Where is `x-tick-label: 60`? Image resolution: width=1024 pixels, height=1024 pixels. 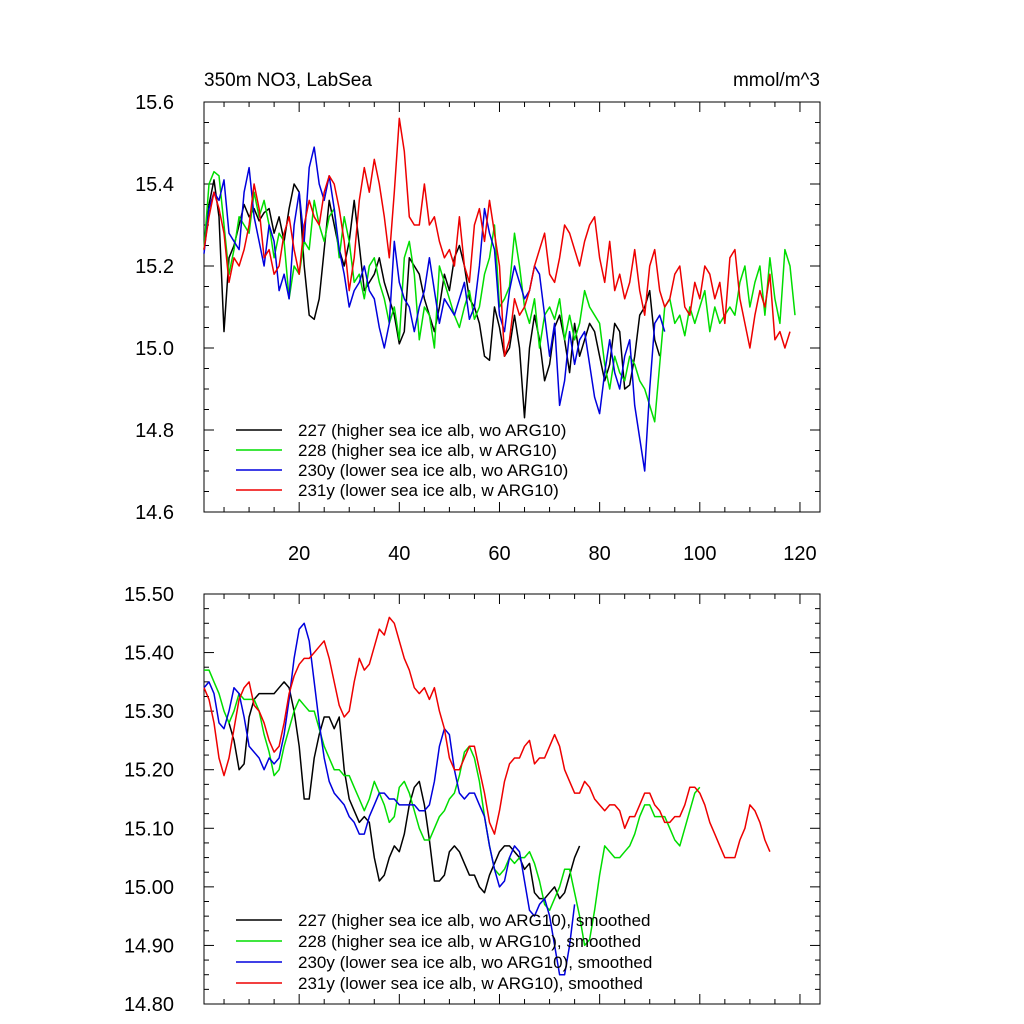
x-tick-label: 60 is located at coordinates (499, 554).